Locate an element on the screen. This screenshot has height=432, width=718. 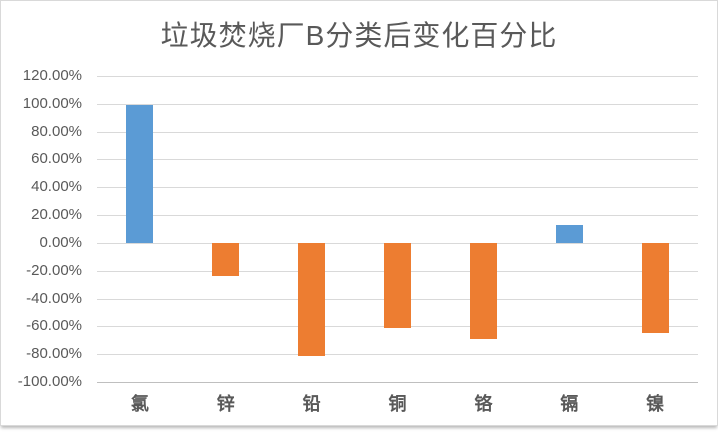
x-axis-category-label: 镍 is located at coordinates (655, 404).